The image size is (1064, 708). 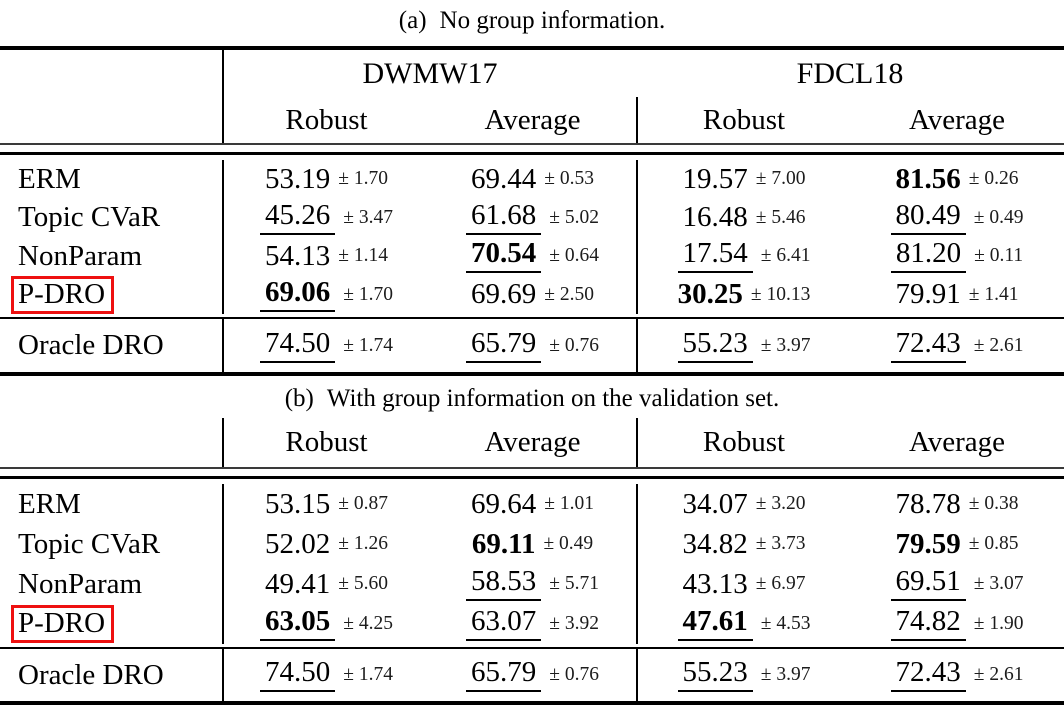 What do you see at coordinates (785, 623) in the screenshot?
I see `std-error: ± 4.53` at bounding box center [785, 623].